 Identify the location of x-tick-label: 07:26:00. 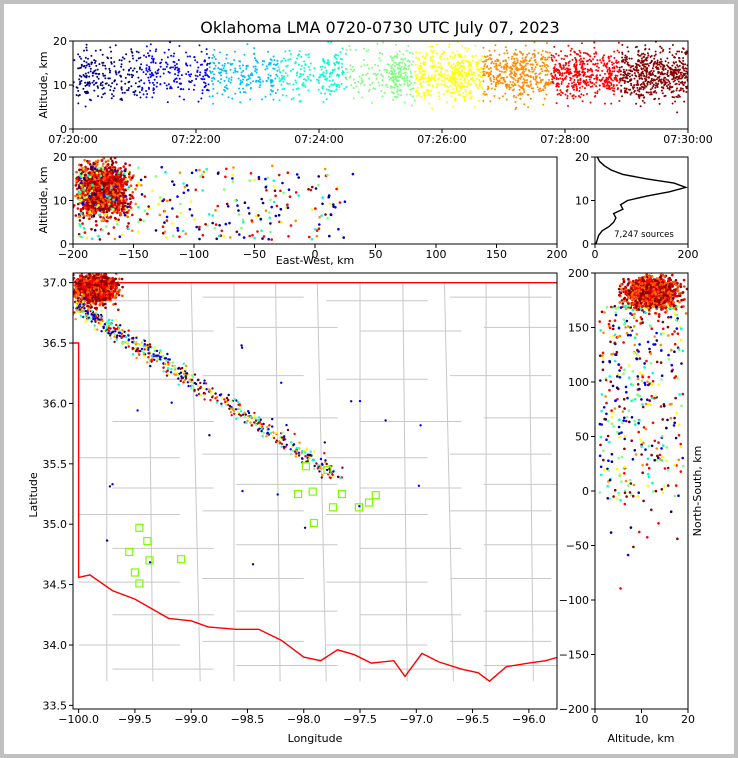
(441, 139).